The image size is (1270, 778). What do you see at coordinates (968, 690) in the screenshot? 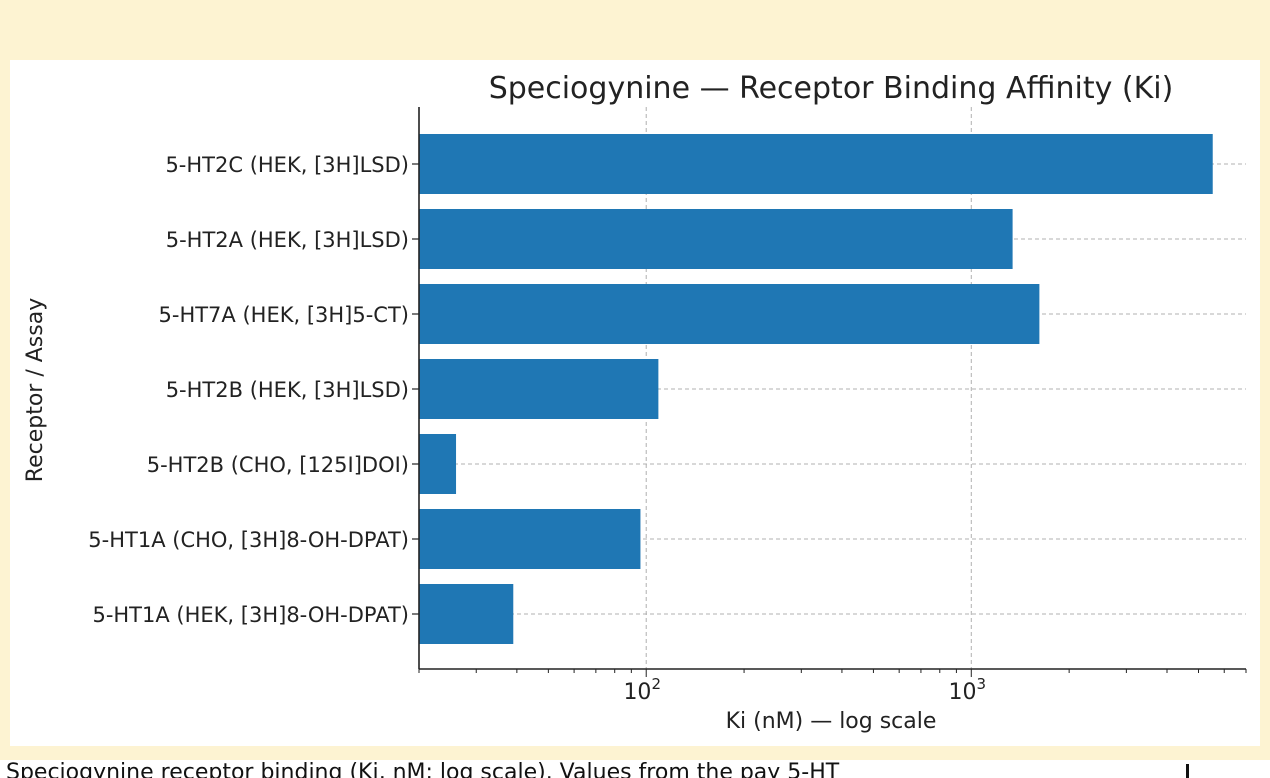
I see `x-tick-label: 10³` at bounding box center [968, 690].